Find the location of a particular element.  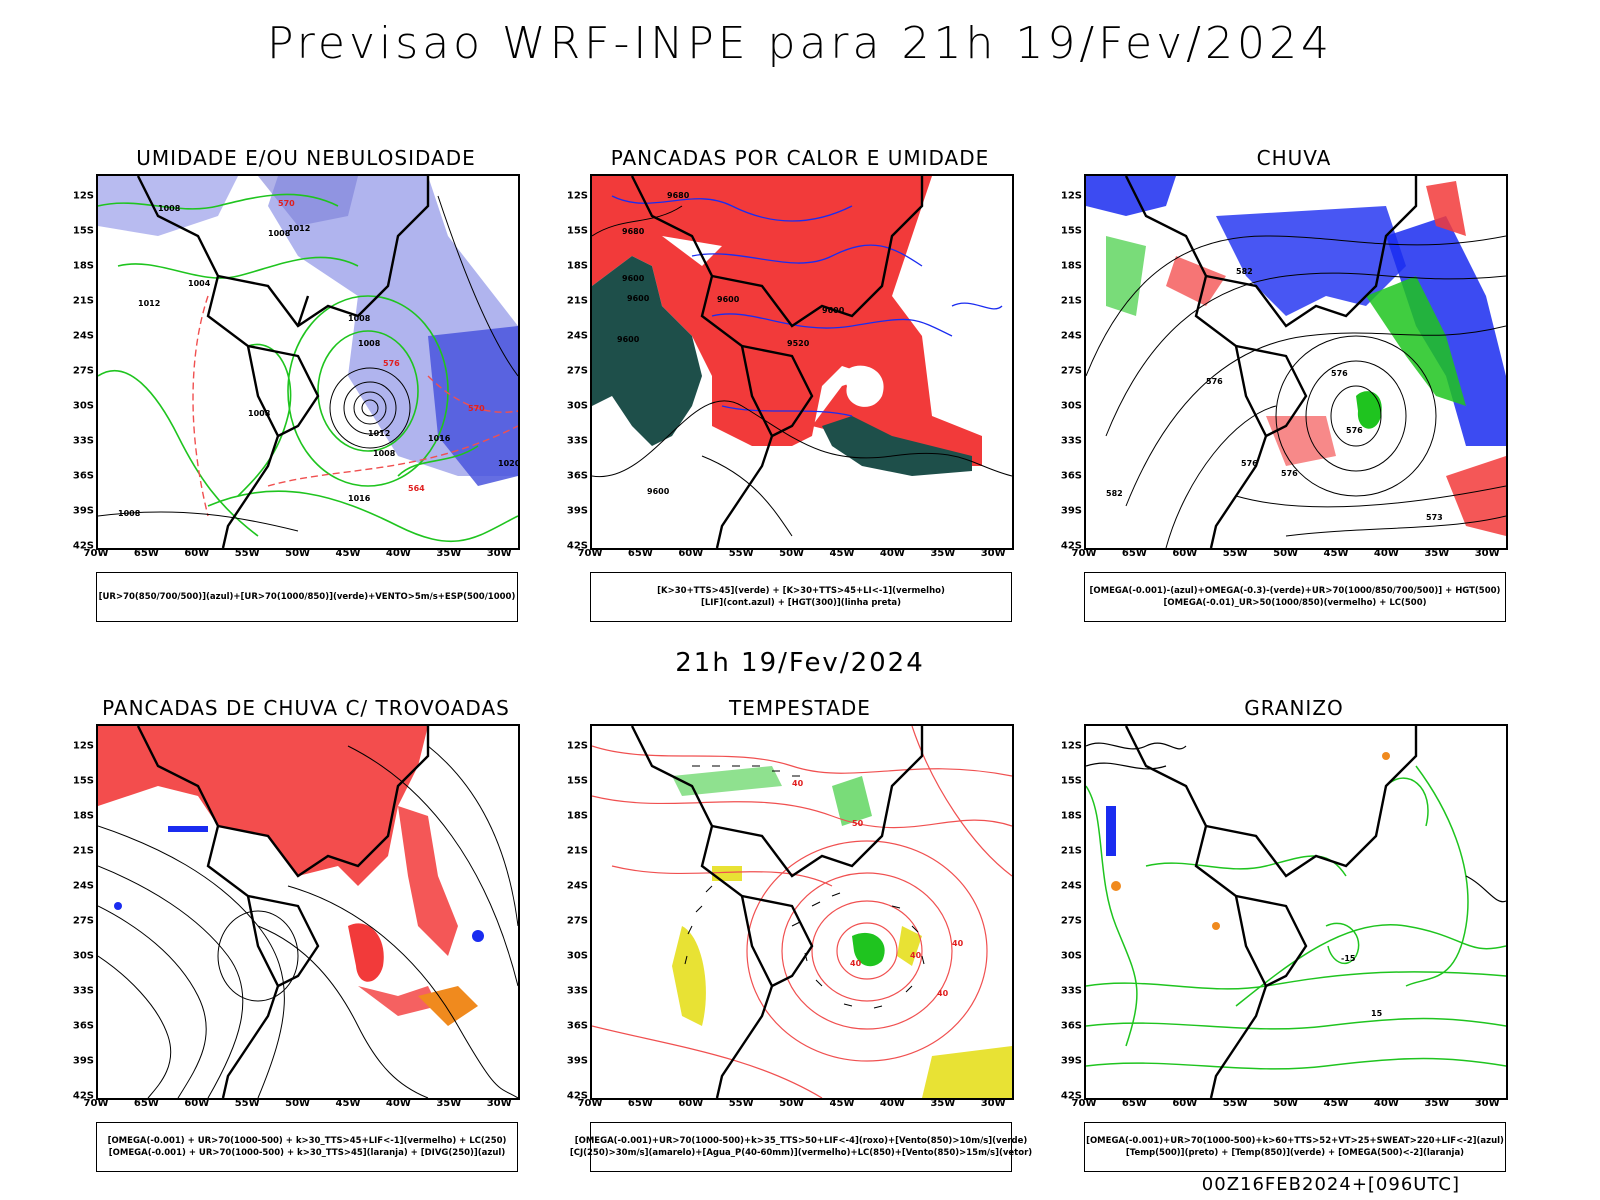

map-granizo-svg: -15 15 is located at coordinates (1296, 912).